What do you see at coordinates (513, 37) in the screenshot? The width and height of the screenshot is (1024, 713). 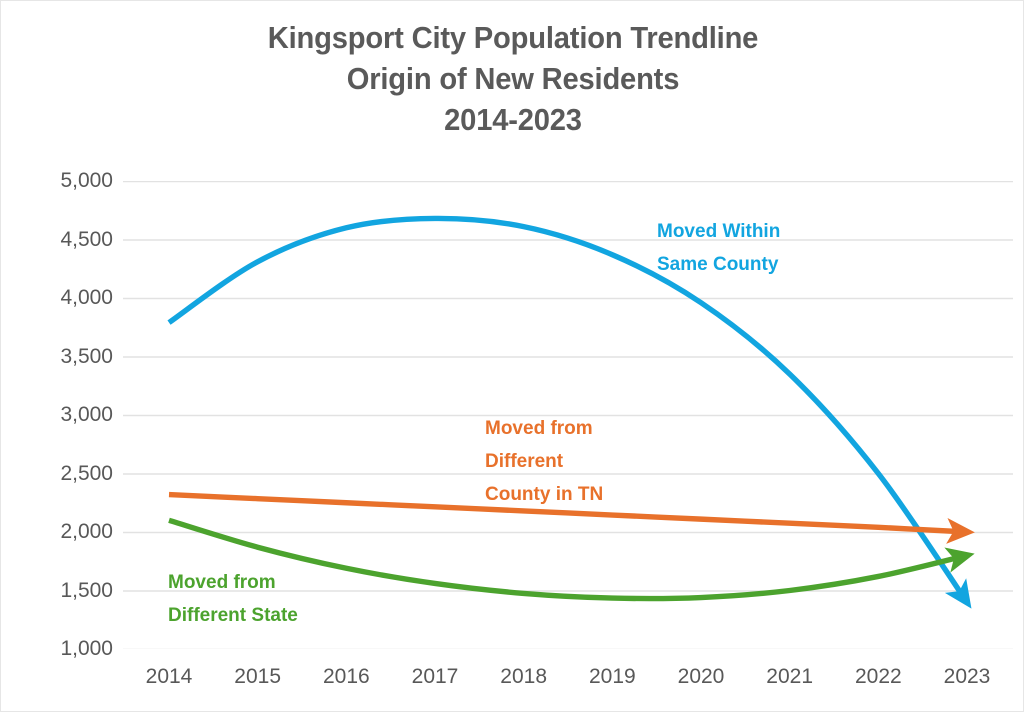 I see `chart-title-line-1: Kingsport City Population Trendline` at bounding box center [513, 37].